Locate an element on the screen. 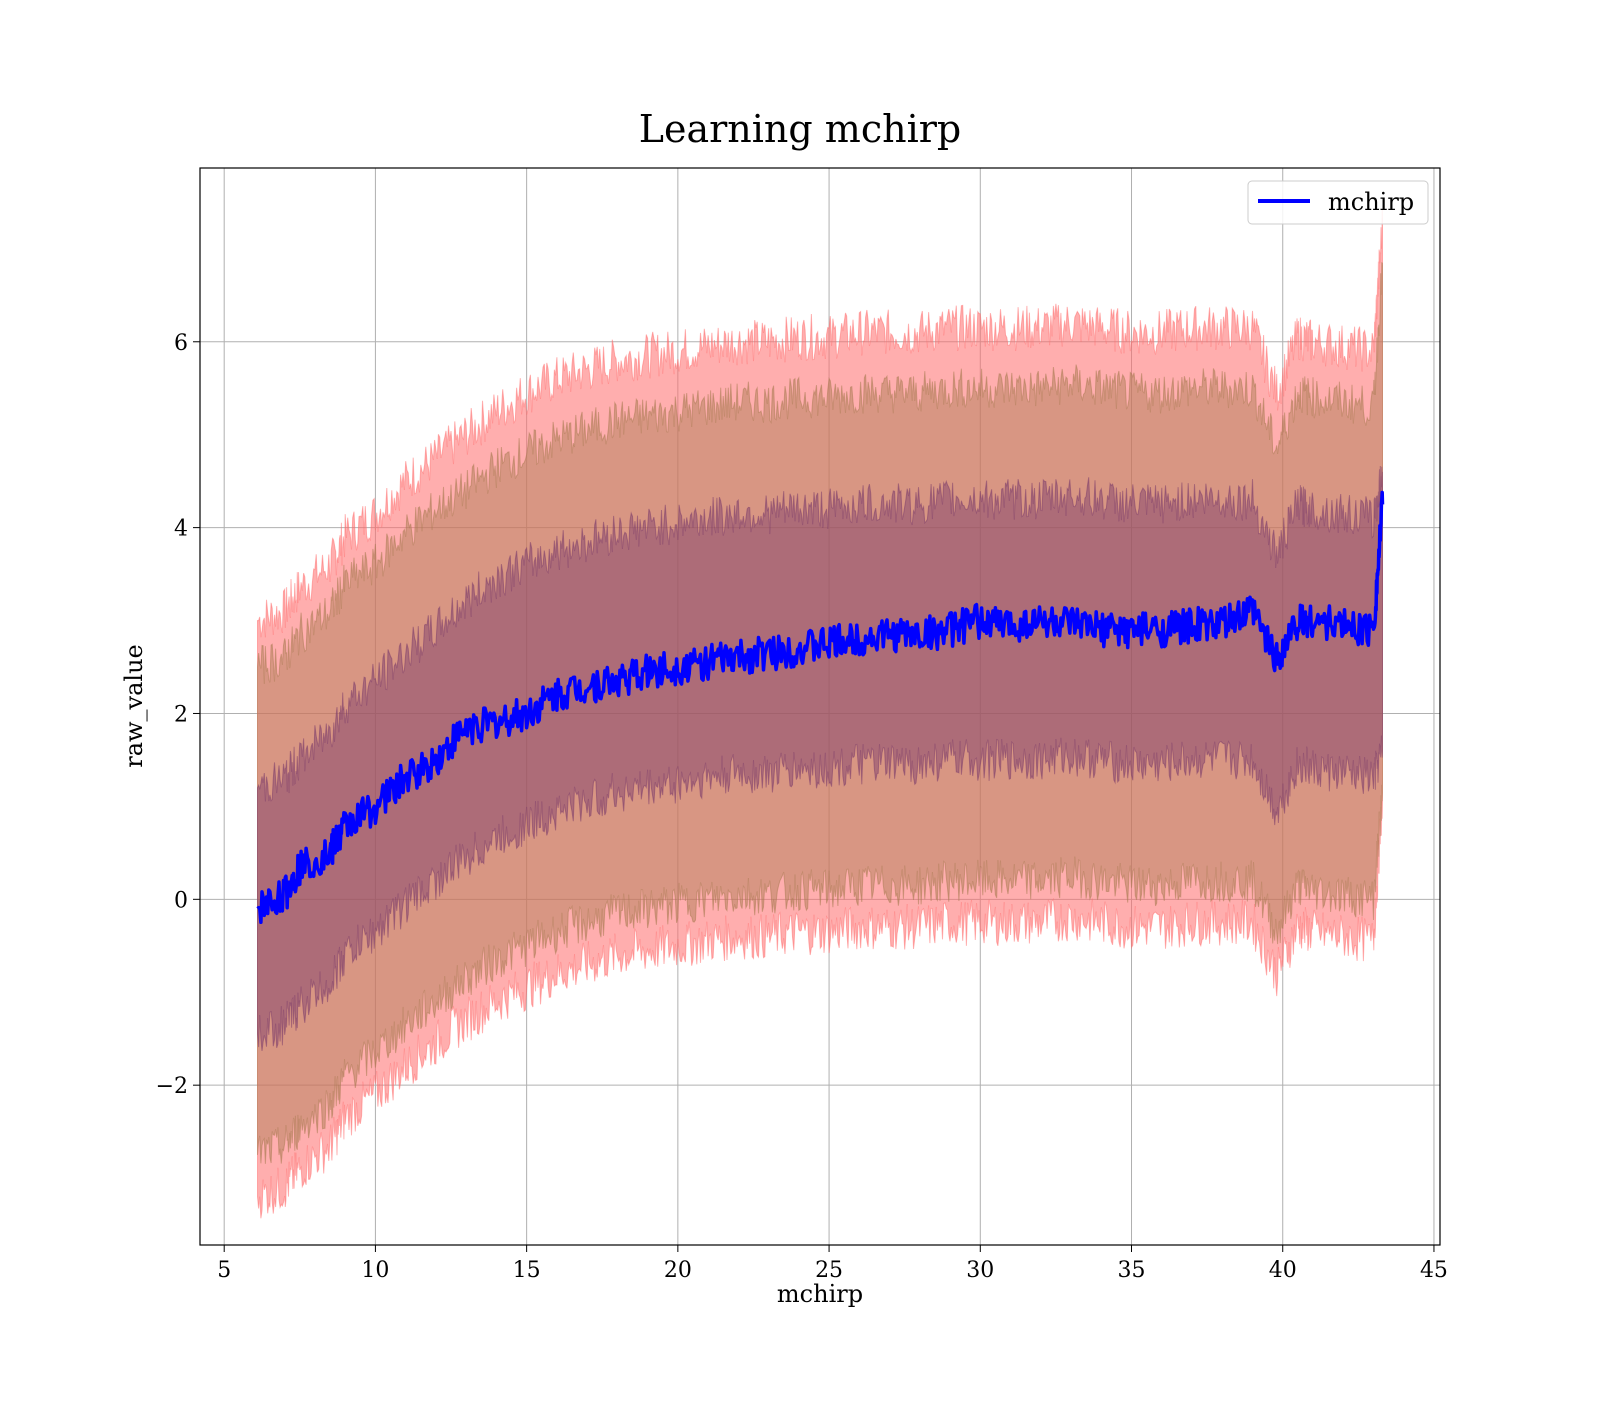 This screenshot has height=1405, width=1600. x-tick-label: 35 is located at coordinates (1132, 1270).